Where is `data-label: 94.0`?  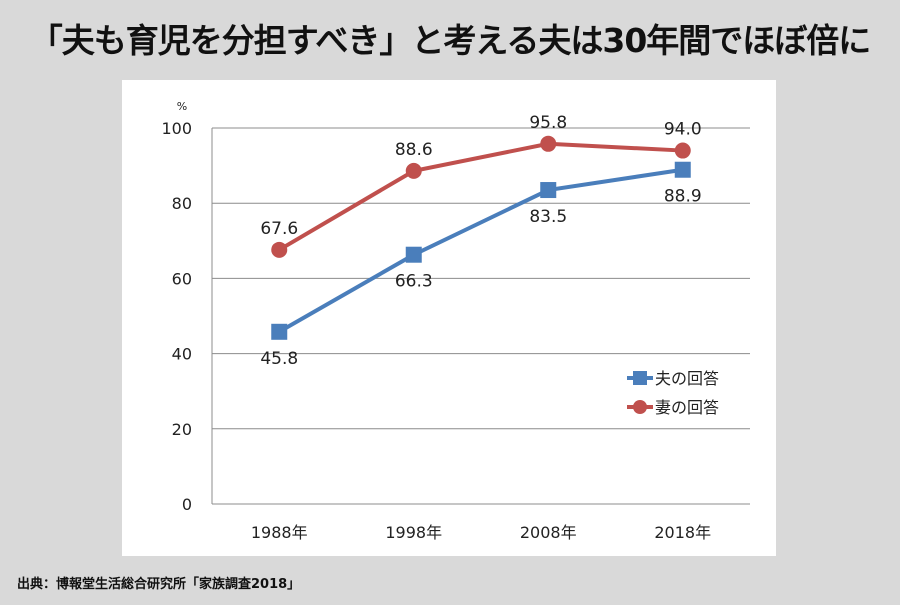
data-label: 94.0 is located at coordinates (683, 130).